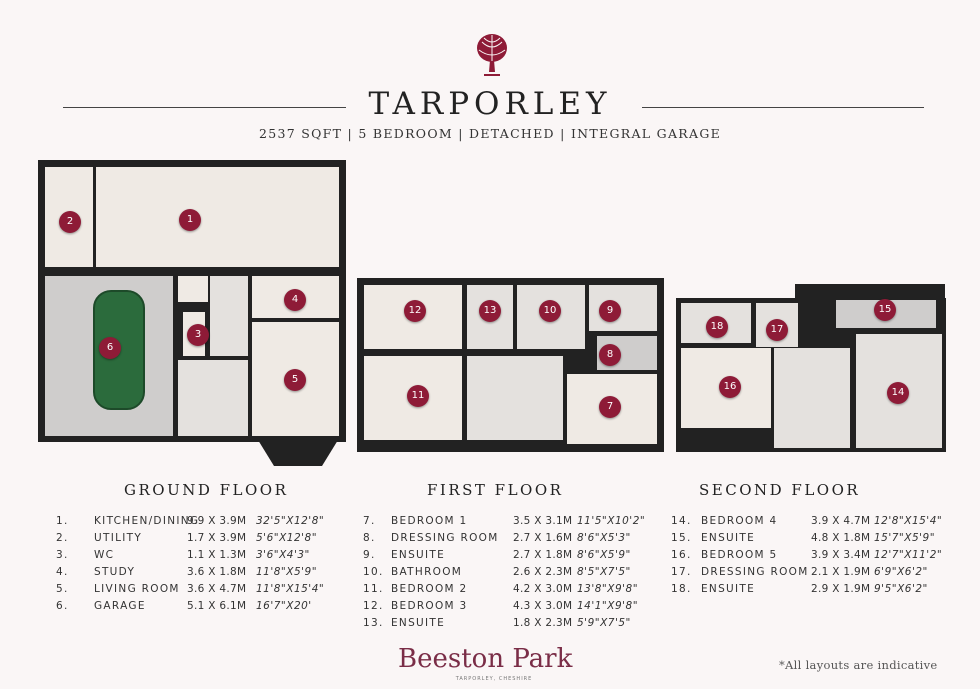  I want to click on room-imperial: 15'7"X5'9", so click(905, 538).